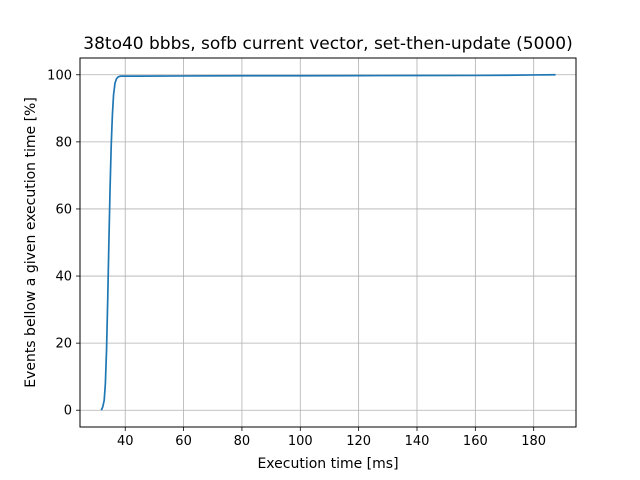 The width and height of the screenshot is (640, 480). What do you see at coordinates (533, 441) in the screenshot?
I see `x-tick-label: 180` at bounding box center [533, 441].